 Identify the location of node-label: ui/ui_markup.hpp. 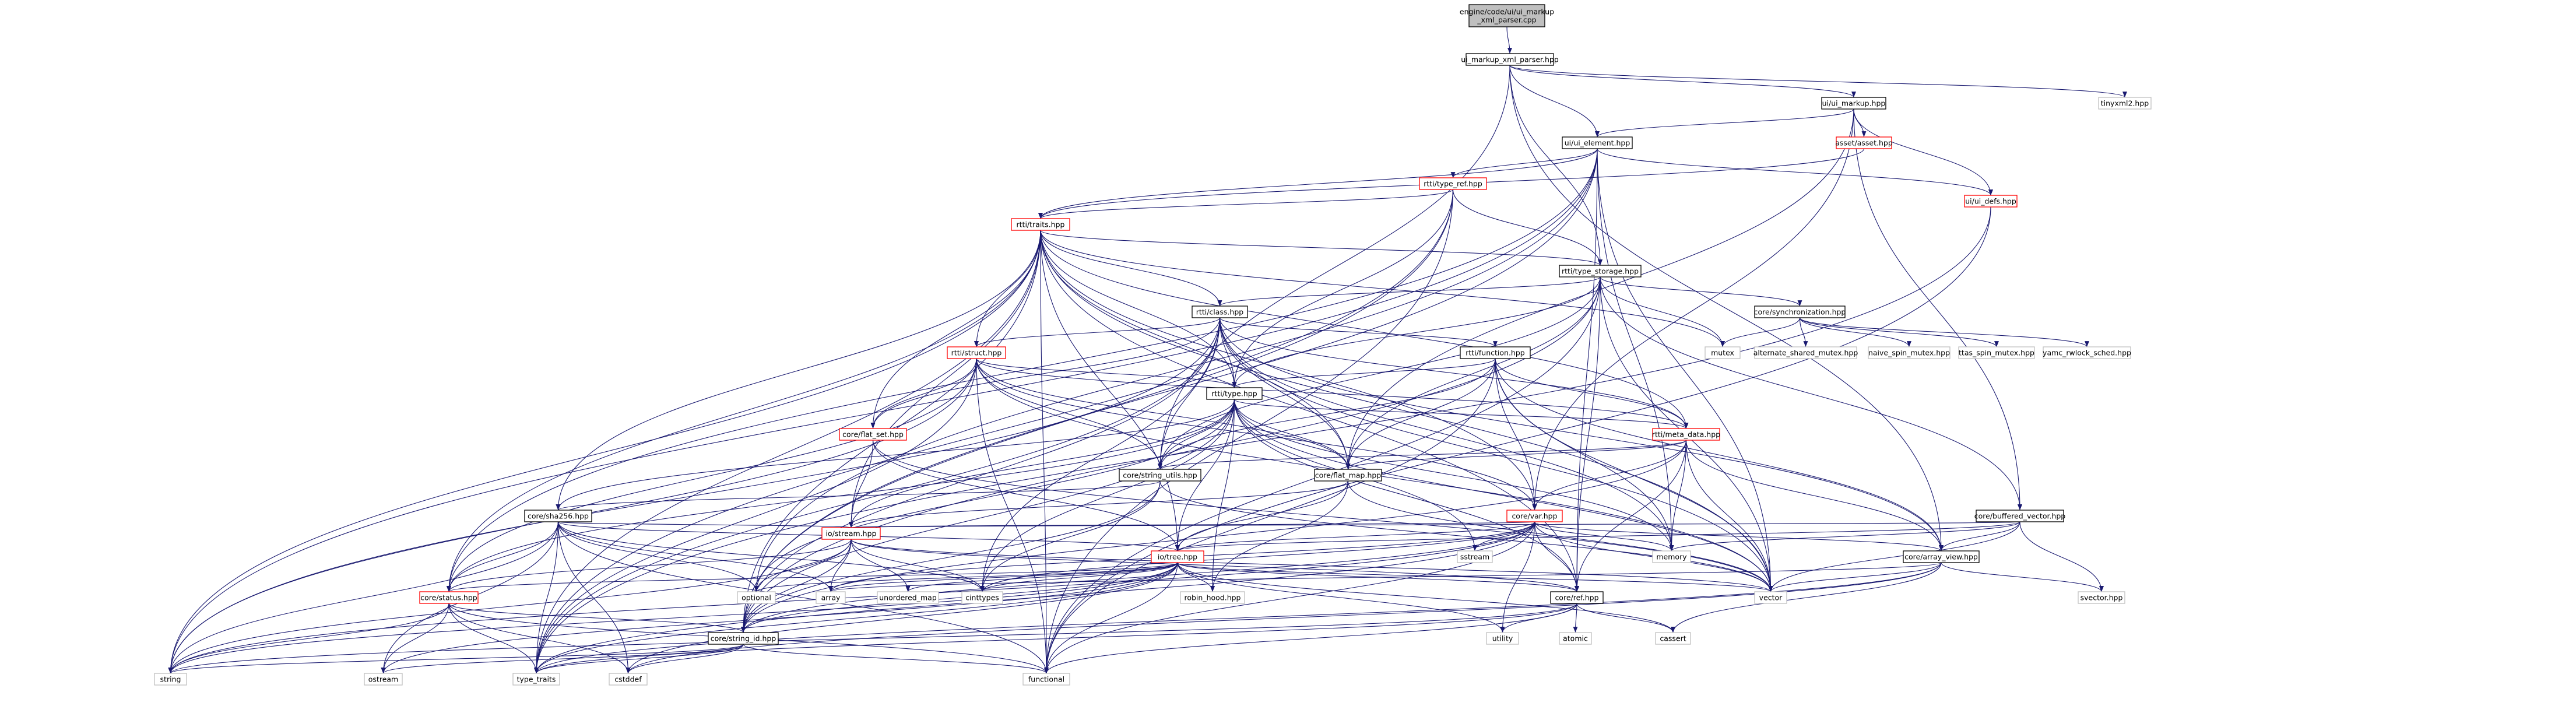
(1854, 103).